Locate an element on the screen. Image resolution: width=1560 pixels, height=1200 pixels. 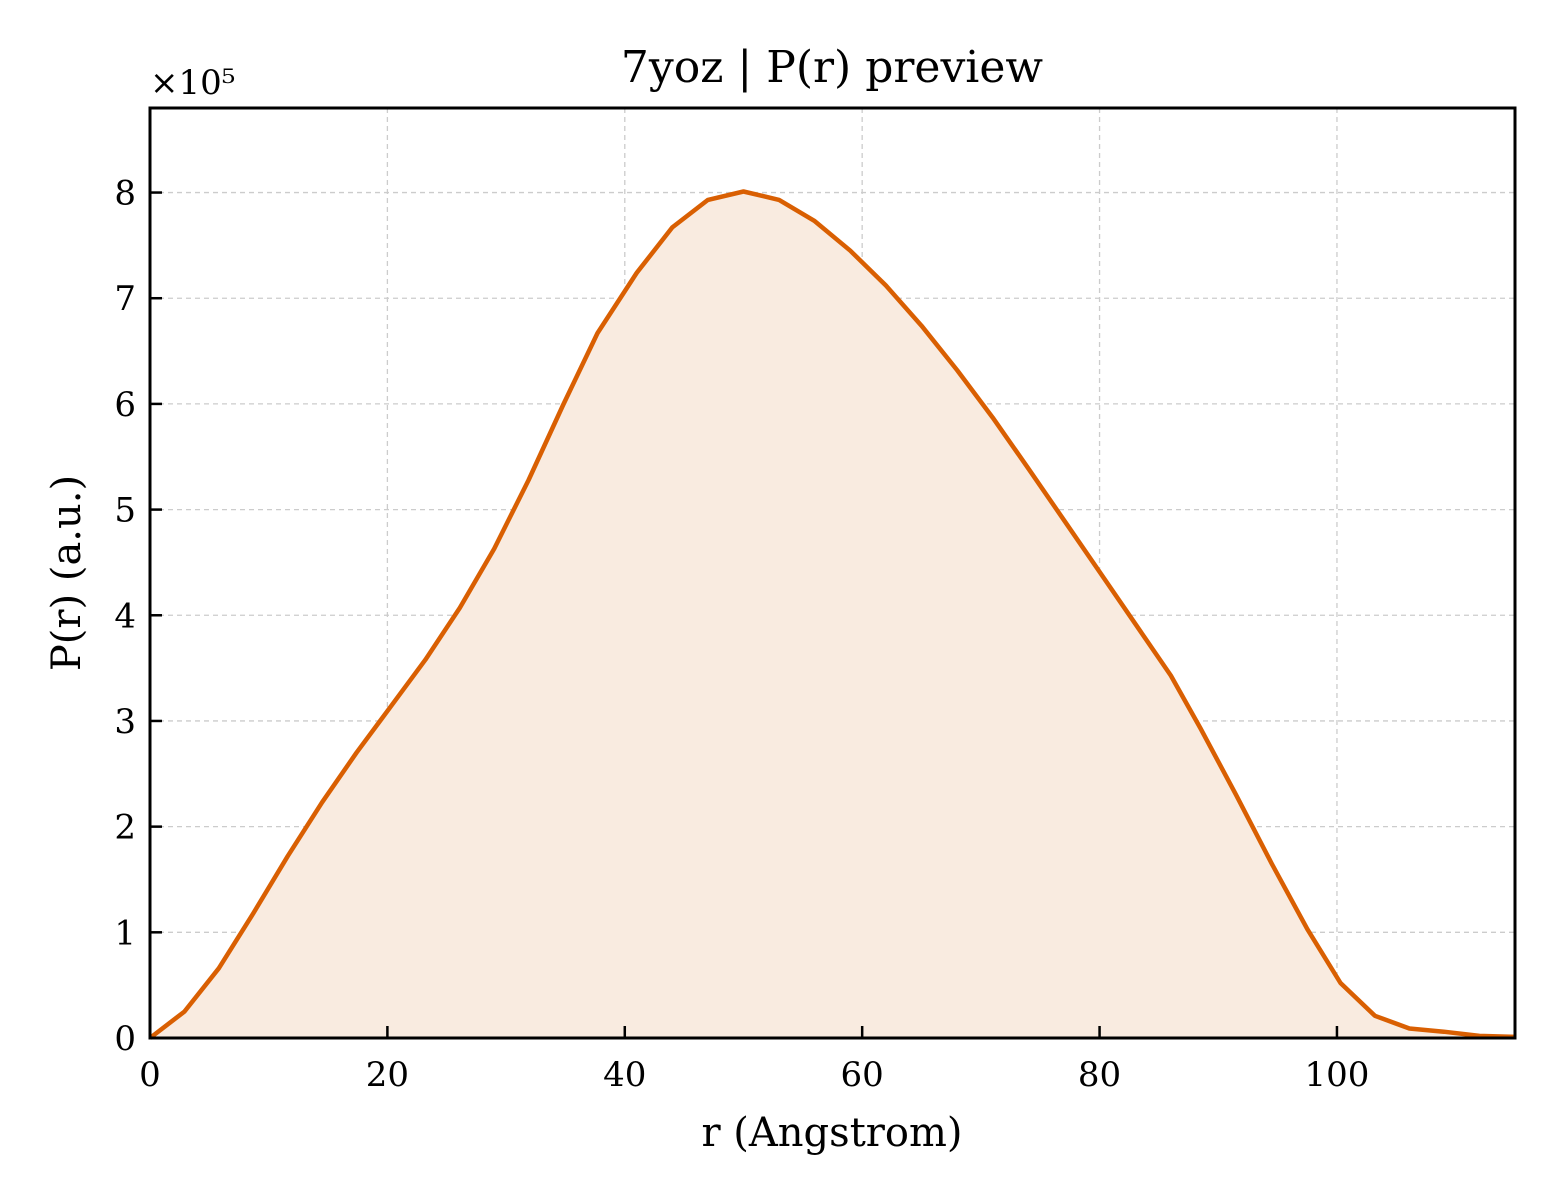
y-tick-label: 2 is located at coordinates (125, 828).